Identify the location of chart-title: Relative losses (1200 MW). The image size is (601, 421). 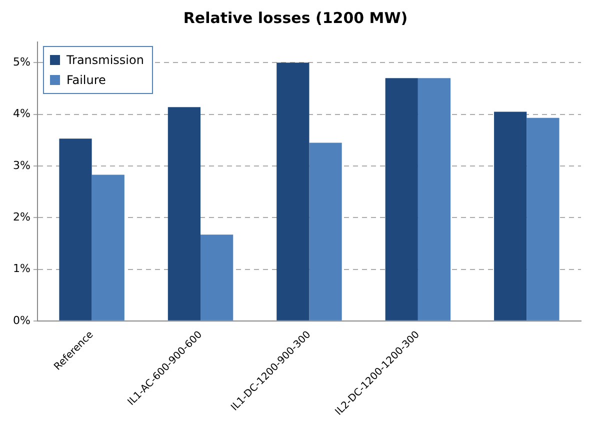
(295, 17).